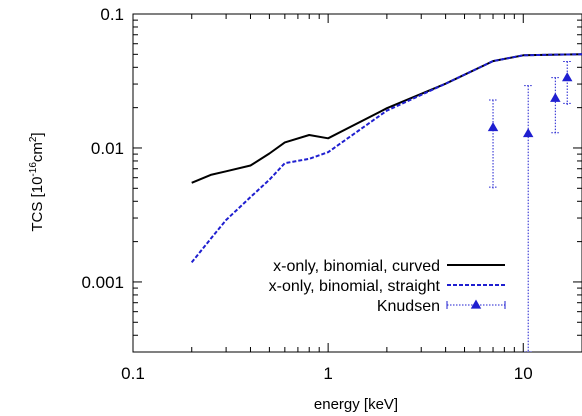 The image size is (582, 416). Describe the element at coordinates (37, 134) in the screenshot. I see `y-axis-label-end: ]` at that location.